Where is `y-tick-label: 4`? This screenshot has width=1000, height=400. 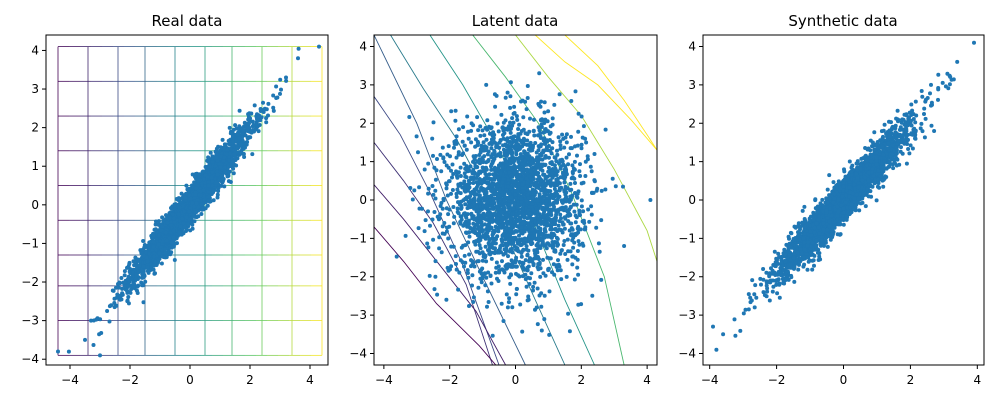 y-tick-label: 4 is located at coordinates (35, 50).